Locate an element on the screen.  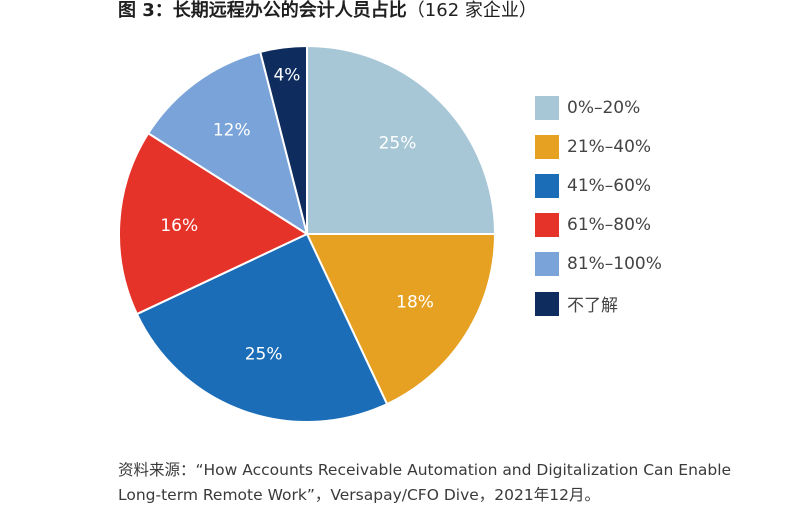
legend-label: 81%–100% is located at coordinates (614, 264).